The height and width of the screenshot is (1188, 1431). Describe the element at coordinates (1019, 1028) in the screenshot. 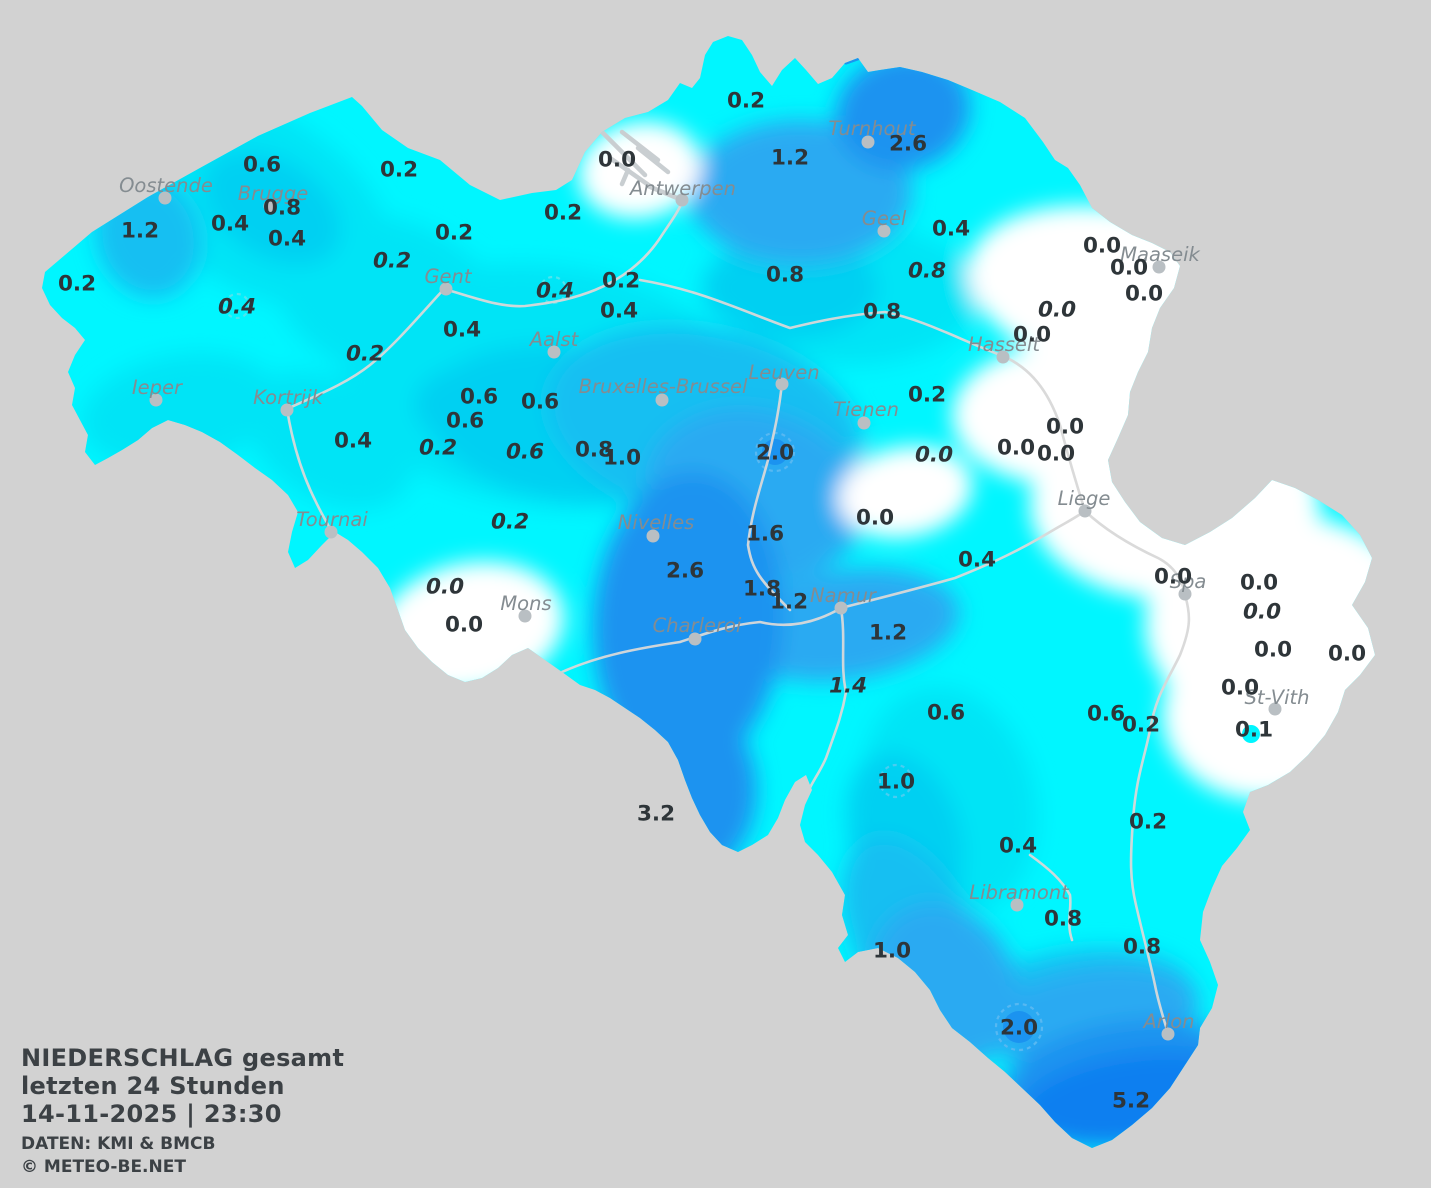

I see `precip-value-label: 2.0` at that location.